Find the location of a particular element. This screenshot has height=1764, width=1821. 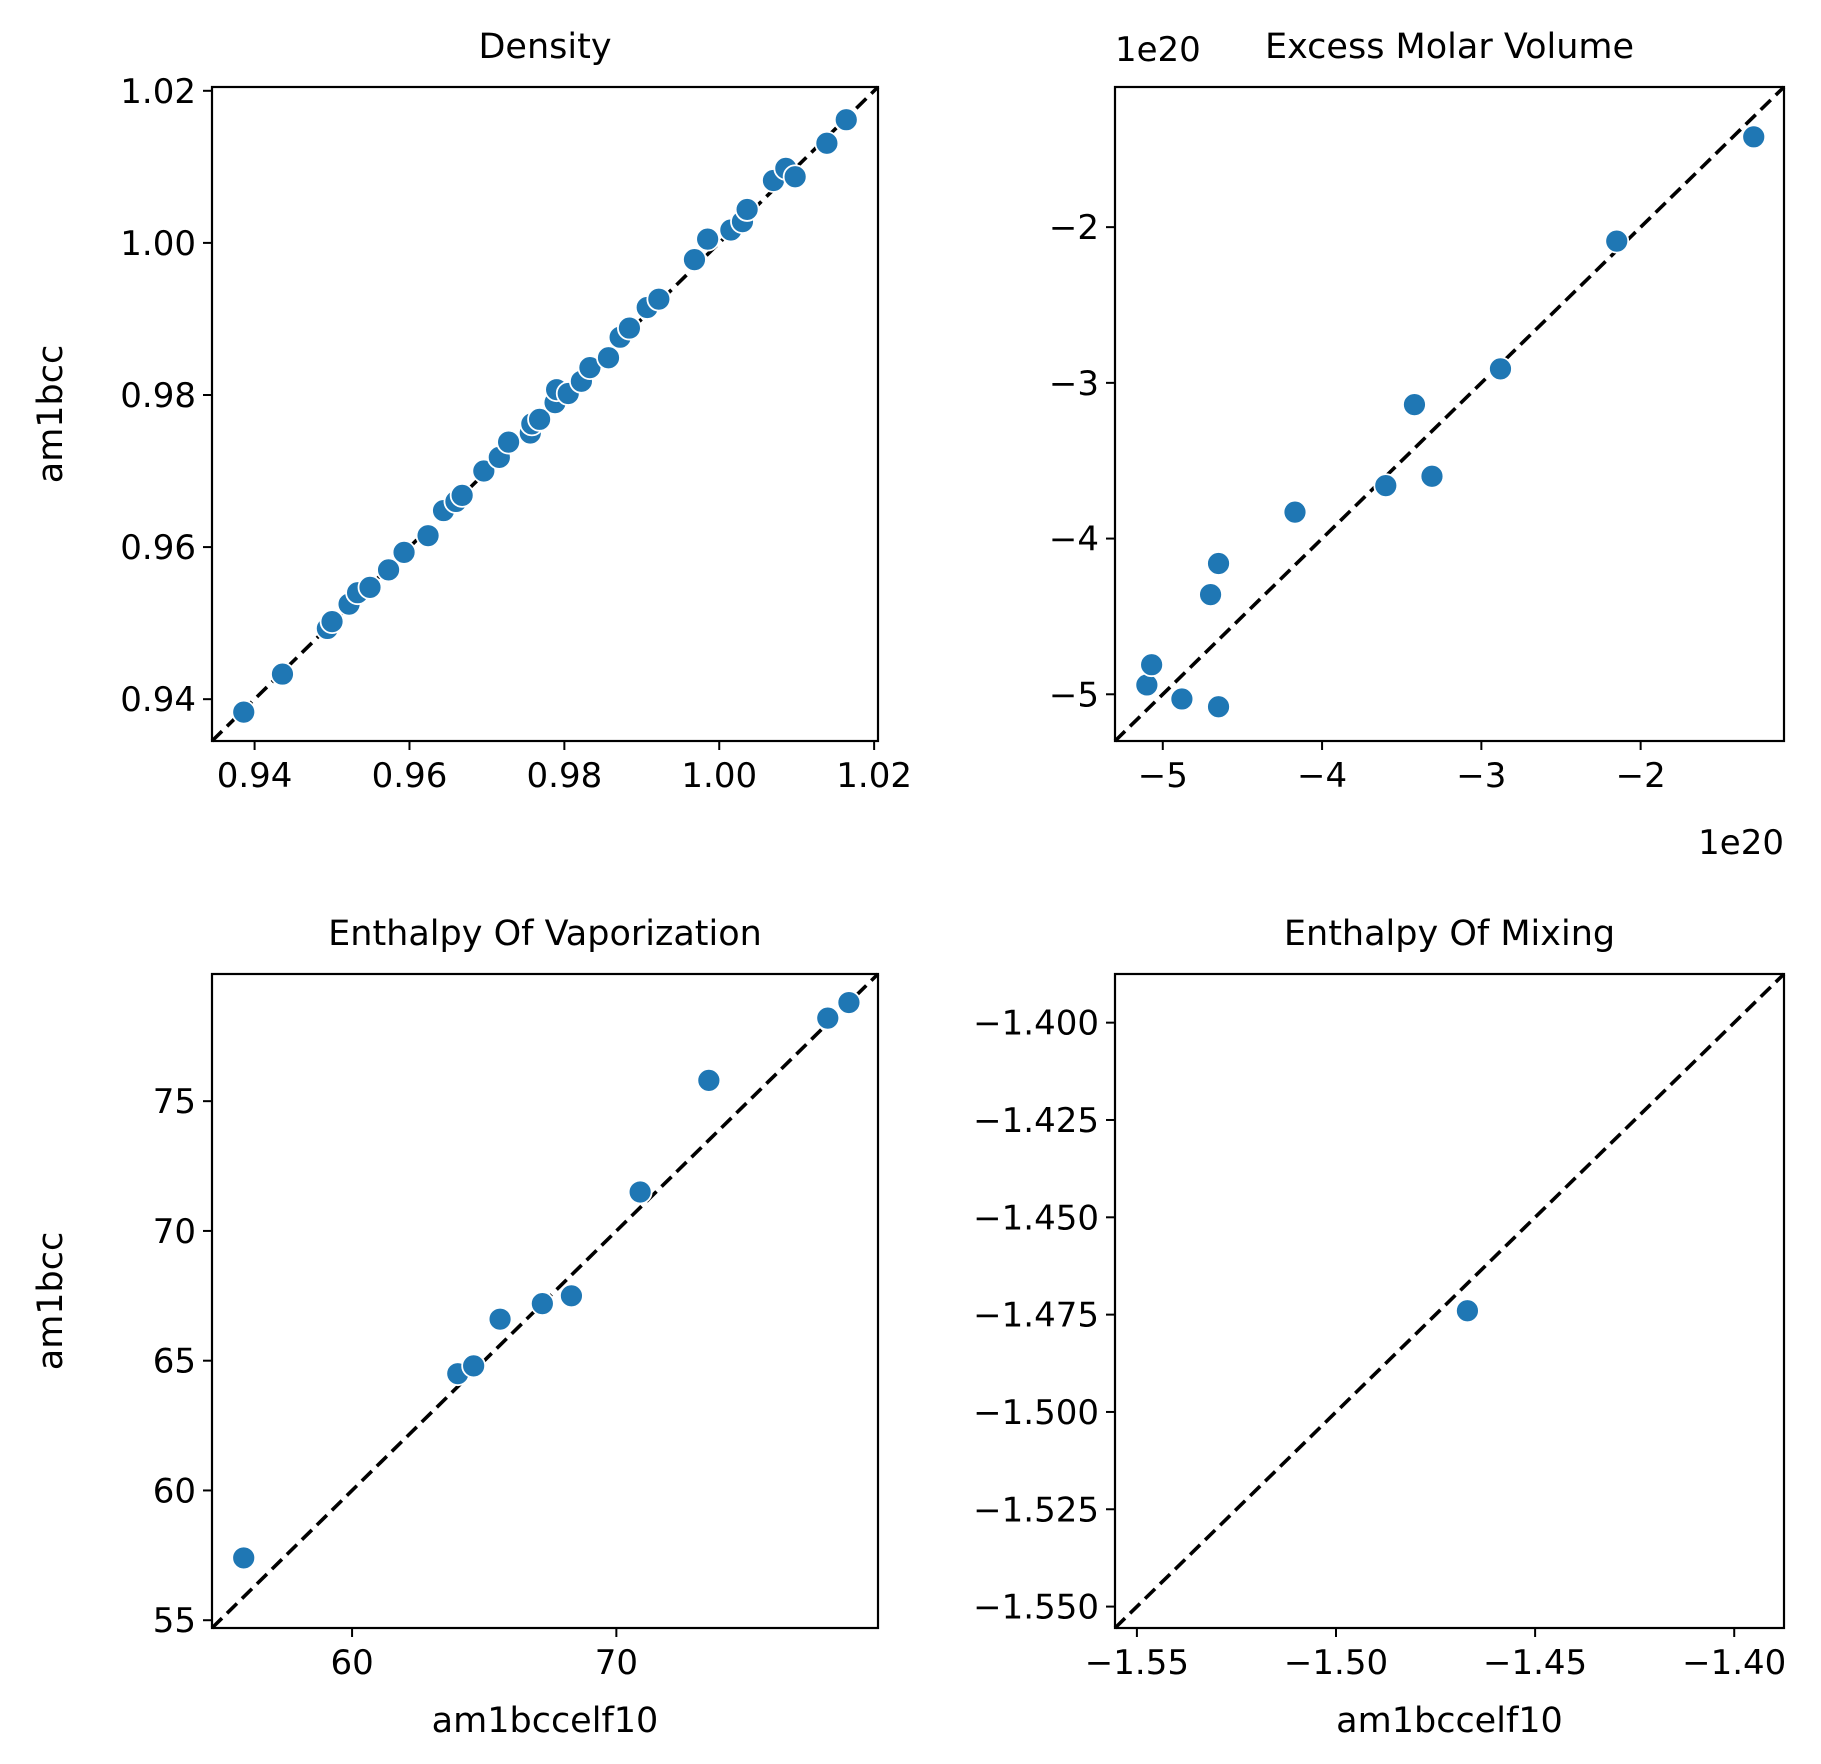

y-tick-label: 70 is located at coordinates (174, 1232).